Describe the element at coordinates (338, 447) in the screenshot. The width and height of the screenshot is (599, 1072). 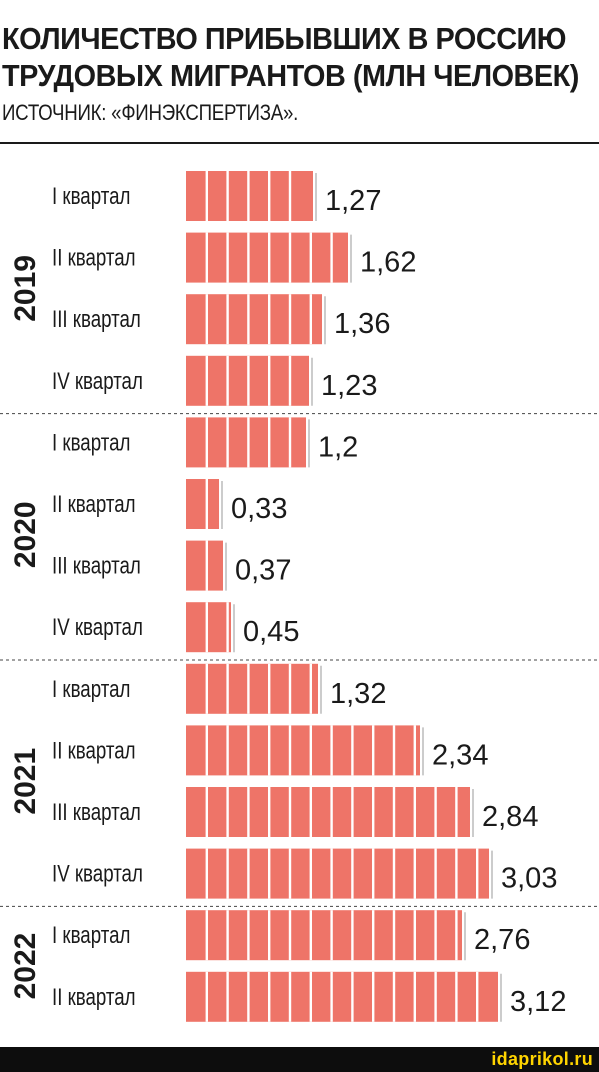
I see `value-label: 1,2` at that location.